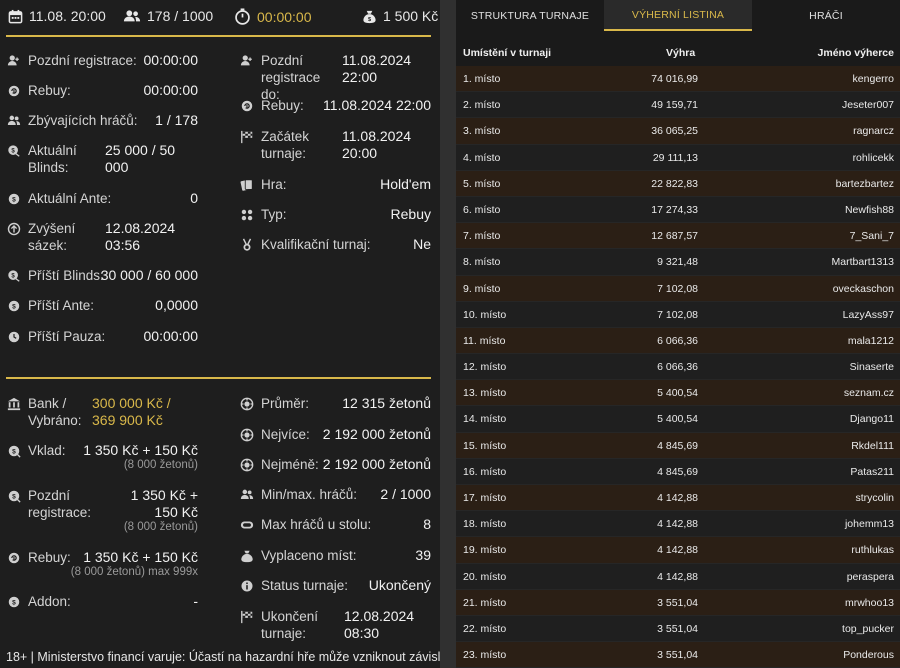 The height and width of the screenshot is (668, 900). What do you see at coordinates (377, 68) in the screenshot?
I see `info-value: 11.08.2024 22:00` at bounding box center [377, 68].